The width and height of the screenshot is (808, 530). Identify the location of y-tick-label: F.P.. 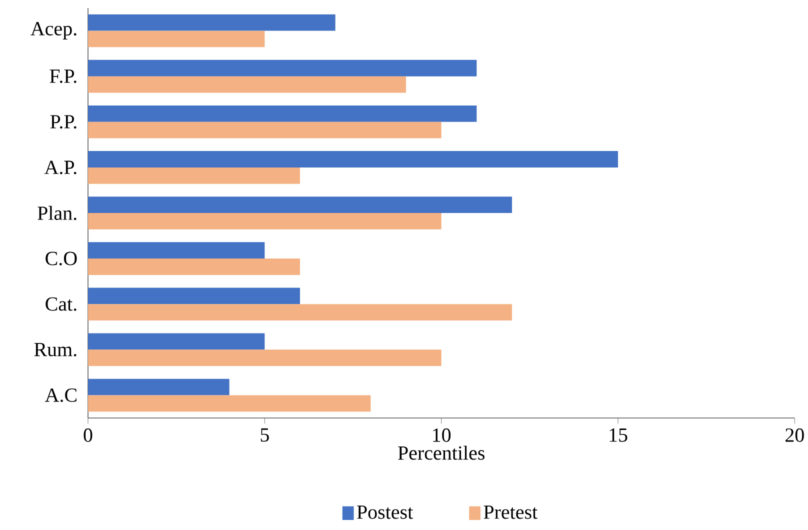
(63, 77).